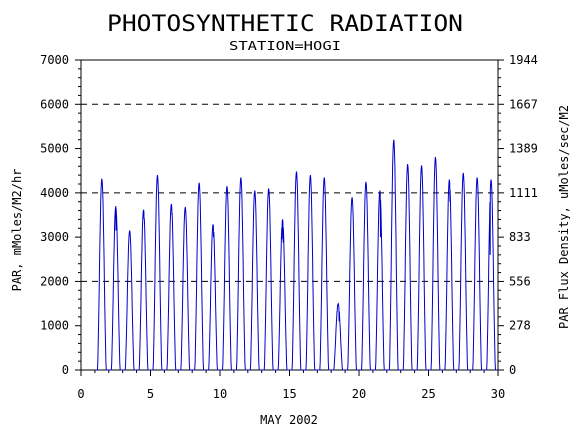  Describe the element at coordinates (54, 215) in the screenshot. I see `y-left-tick-labels: 0 1000 2000 3000 4000 5000 6000 7000` at that location.